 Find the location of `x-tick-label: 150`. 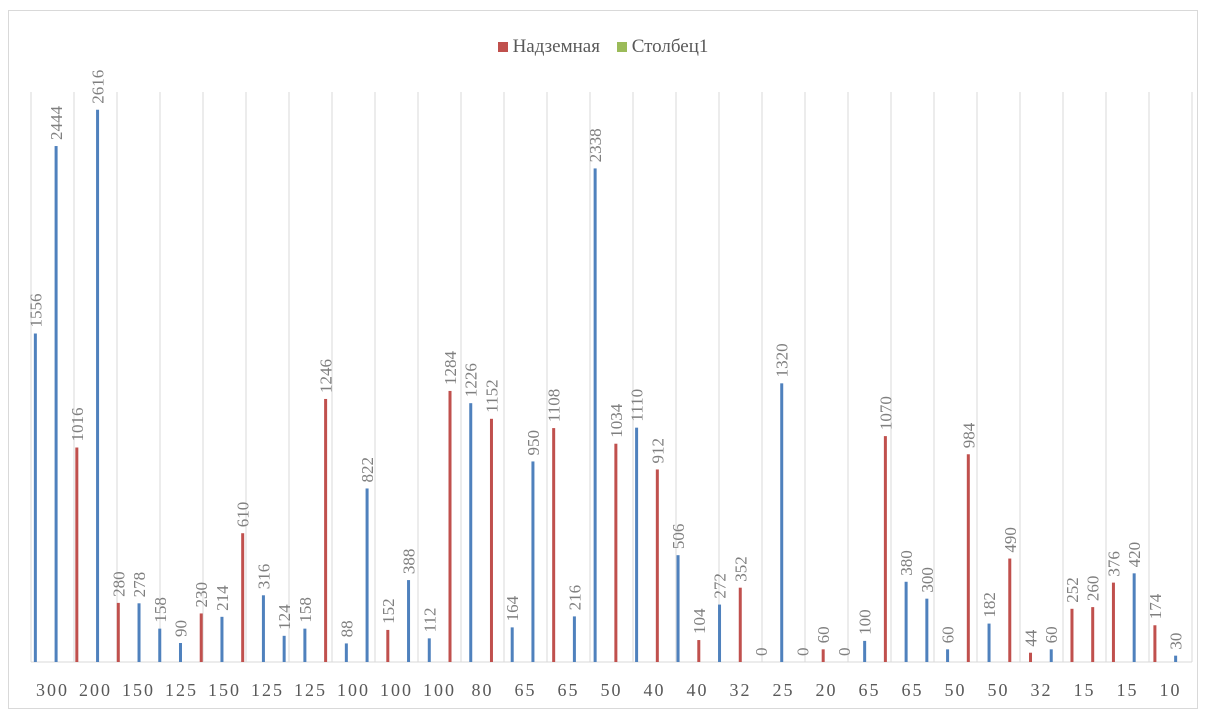

x-tick-label: 150 is located at coordinates (224, 690).